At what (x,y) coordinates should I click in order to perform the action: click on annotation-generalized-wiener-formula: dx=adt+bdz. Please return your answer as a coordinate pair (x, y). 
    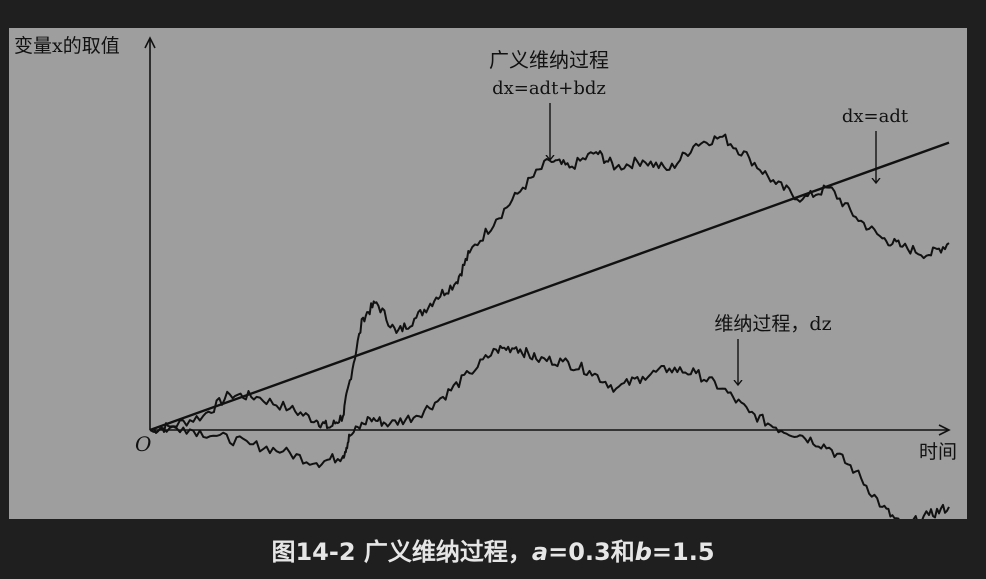
    Looking at the image, I should click on (549, 88).